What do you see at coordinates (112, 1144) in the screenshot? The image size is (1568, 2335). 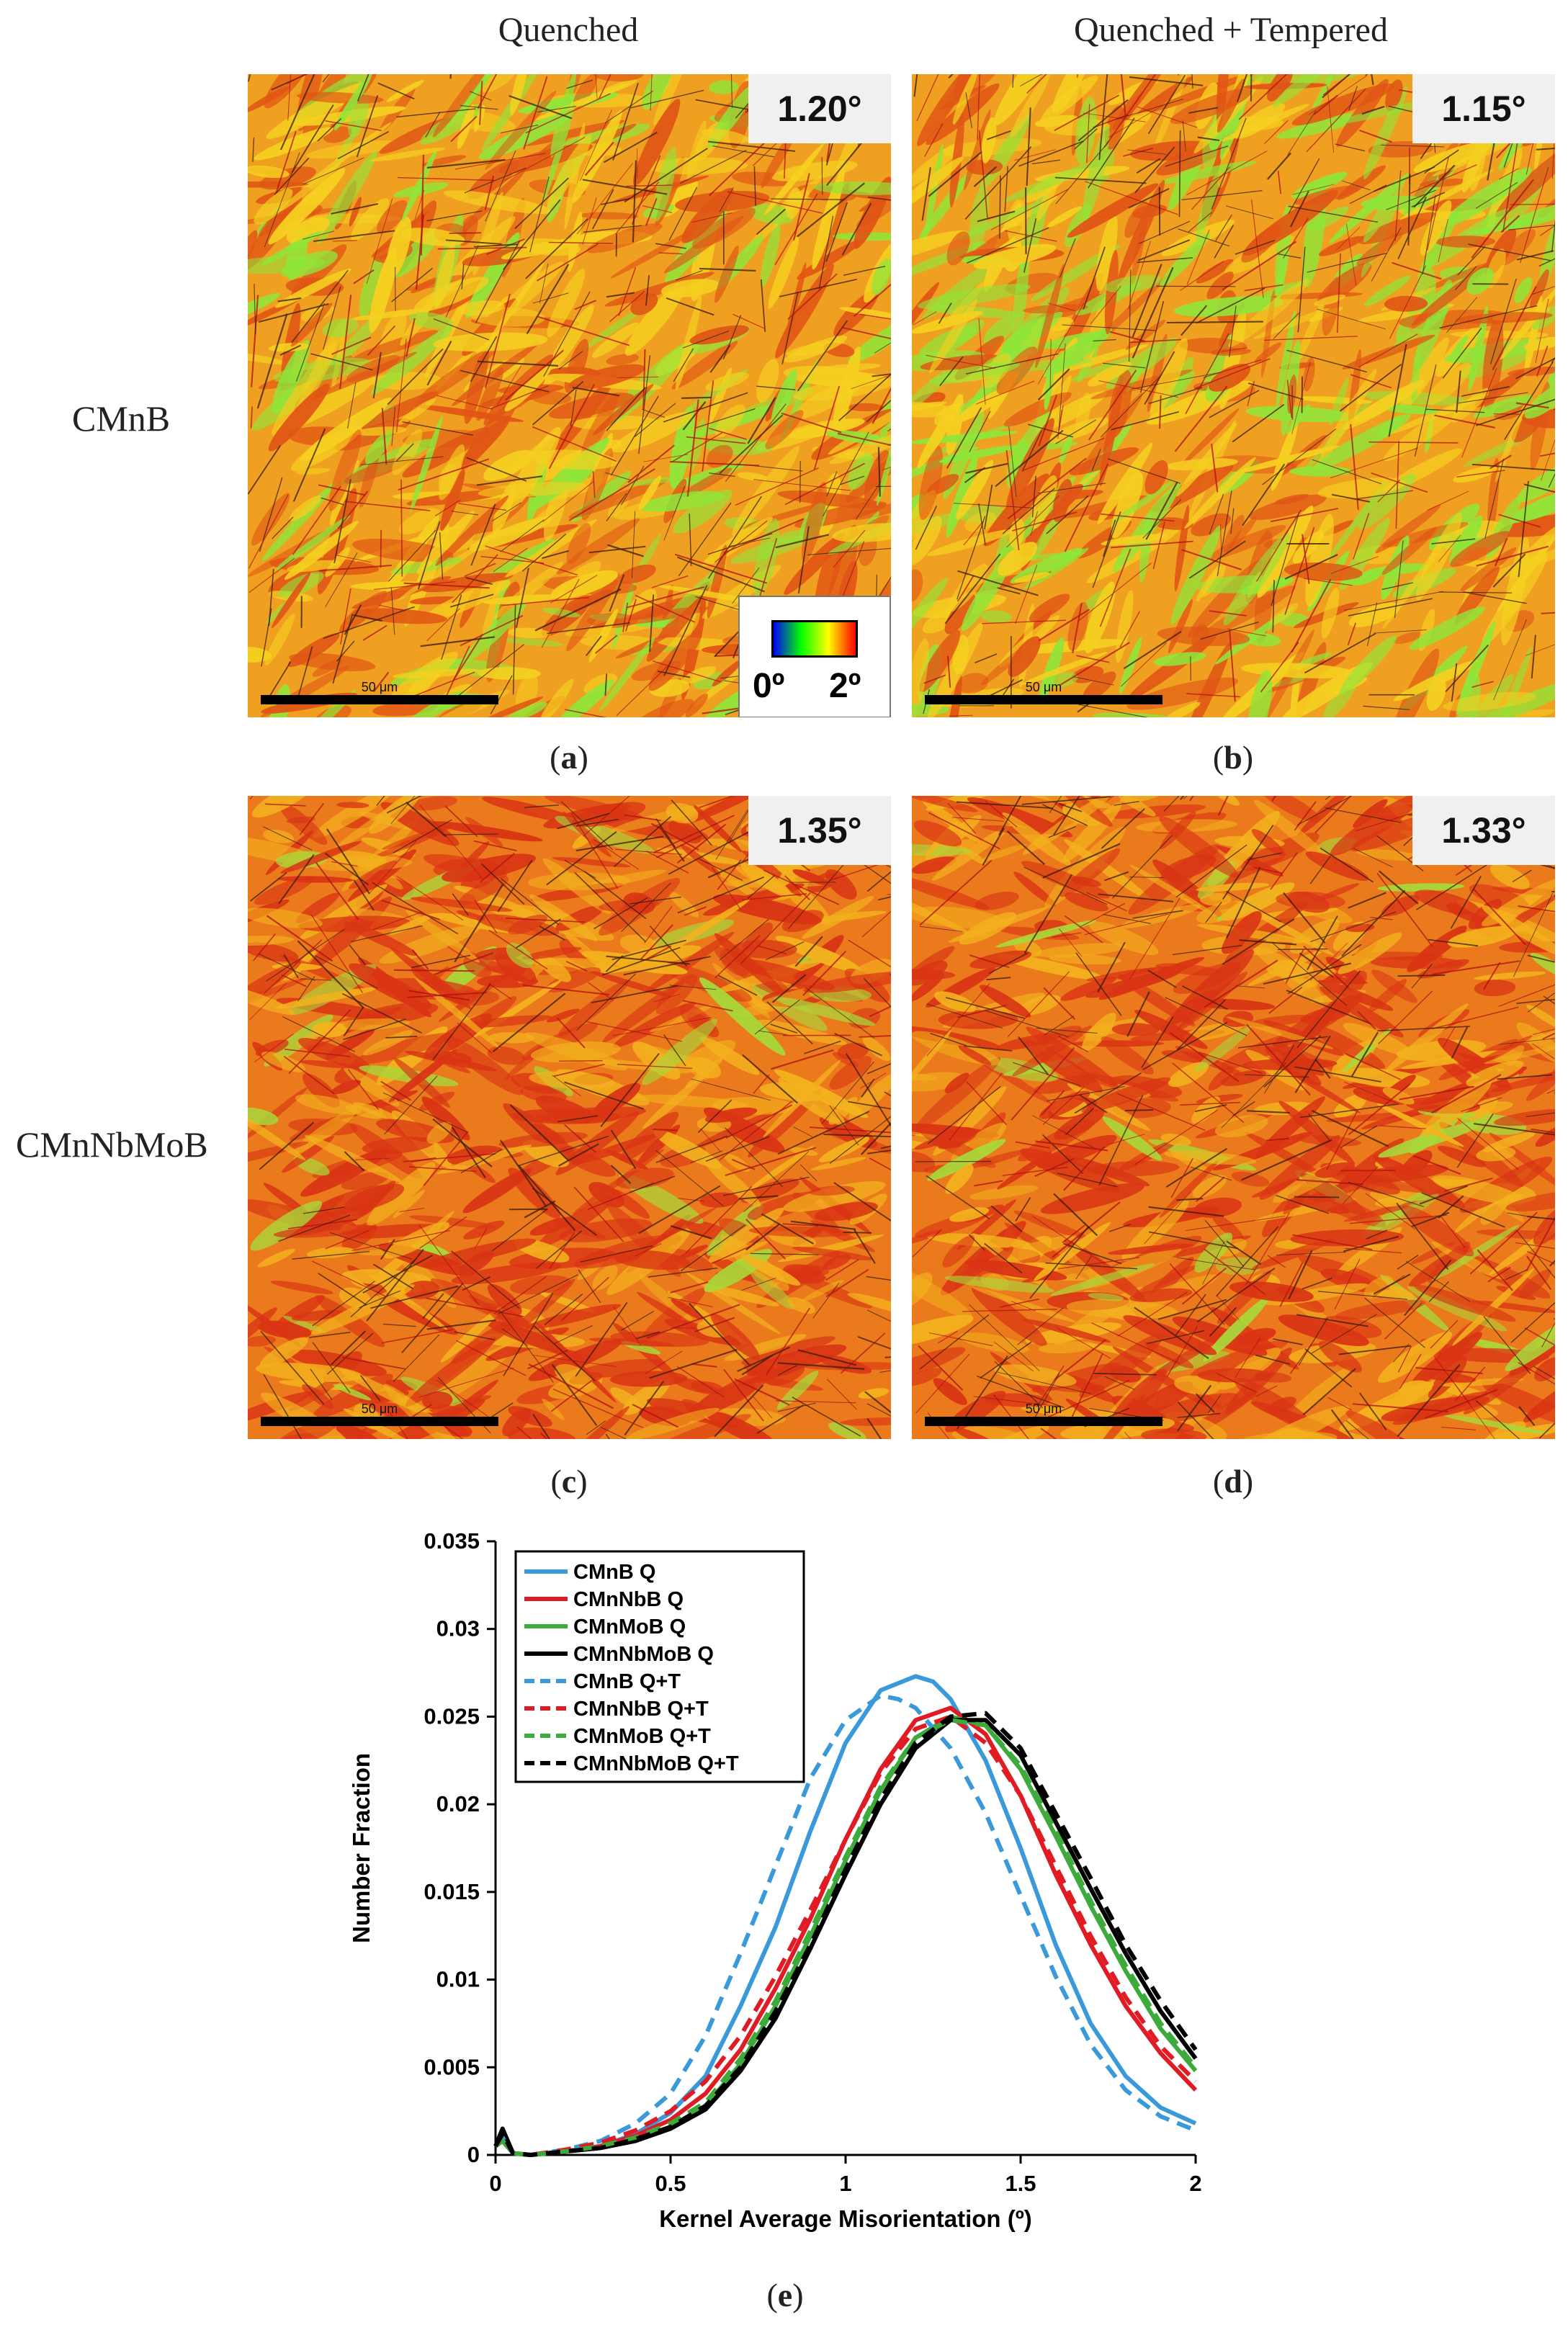 I see `row-header-cmnnbmob: CMnNbMoB` at bounding box center [112, 1144].